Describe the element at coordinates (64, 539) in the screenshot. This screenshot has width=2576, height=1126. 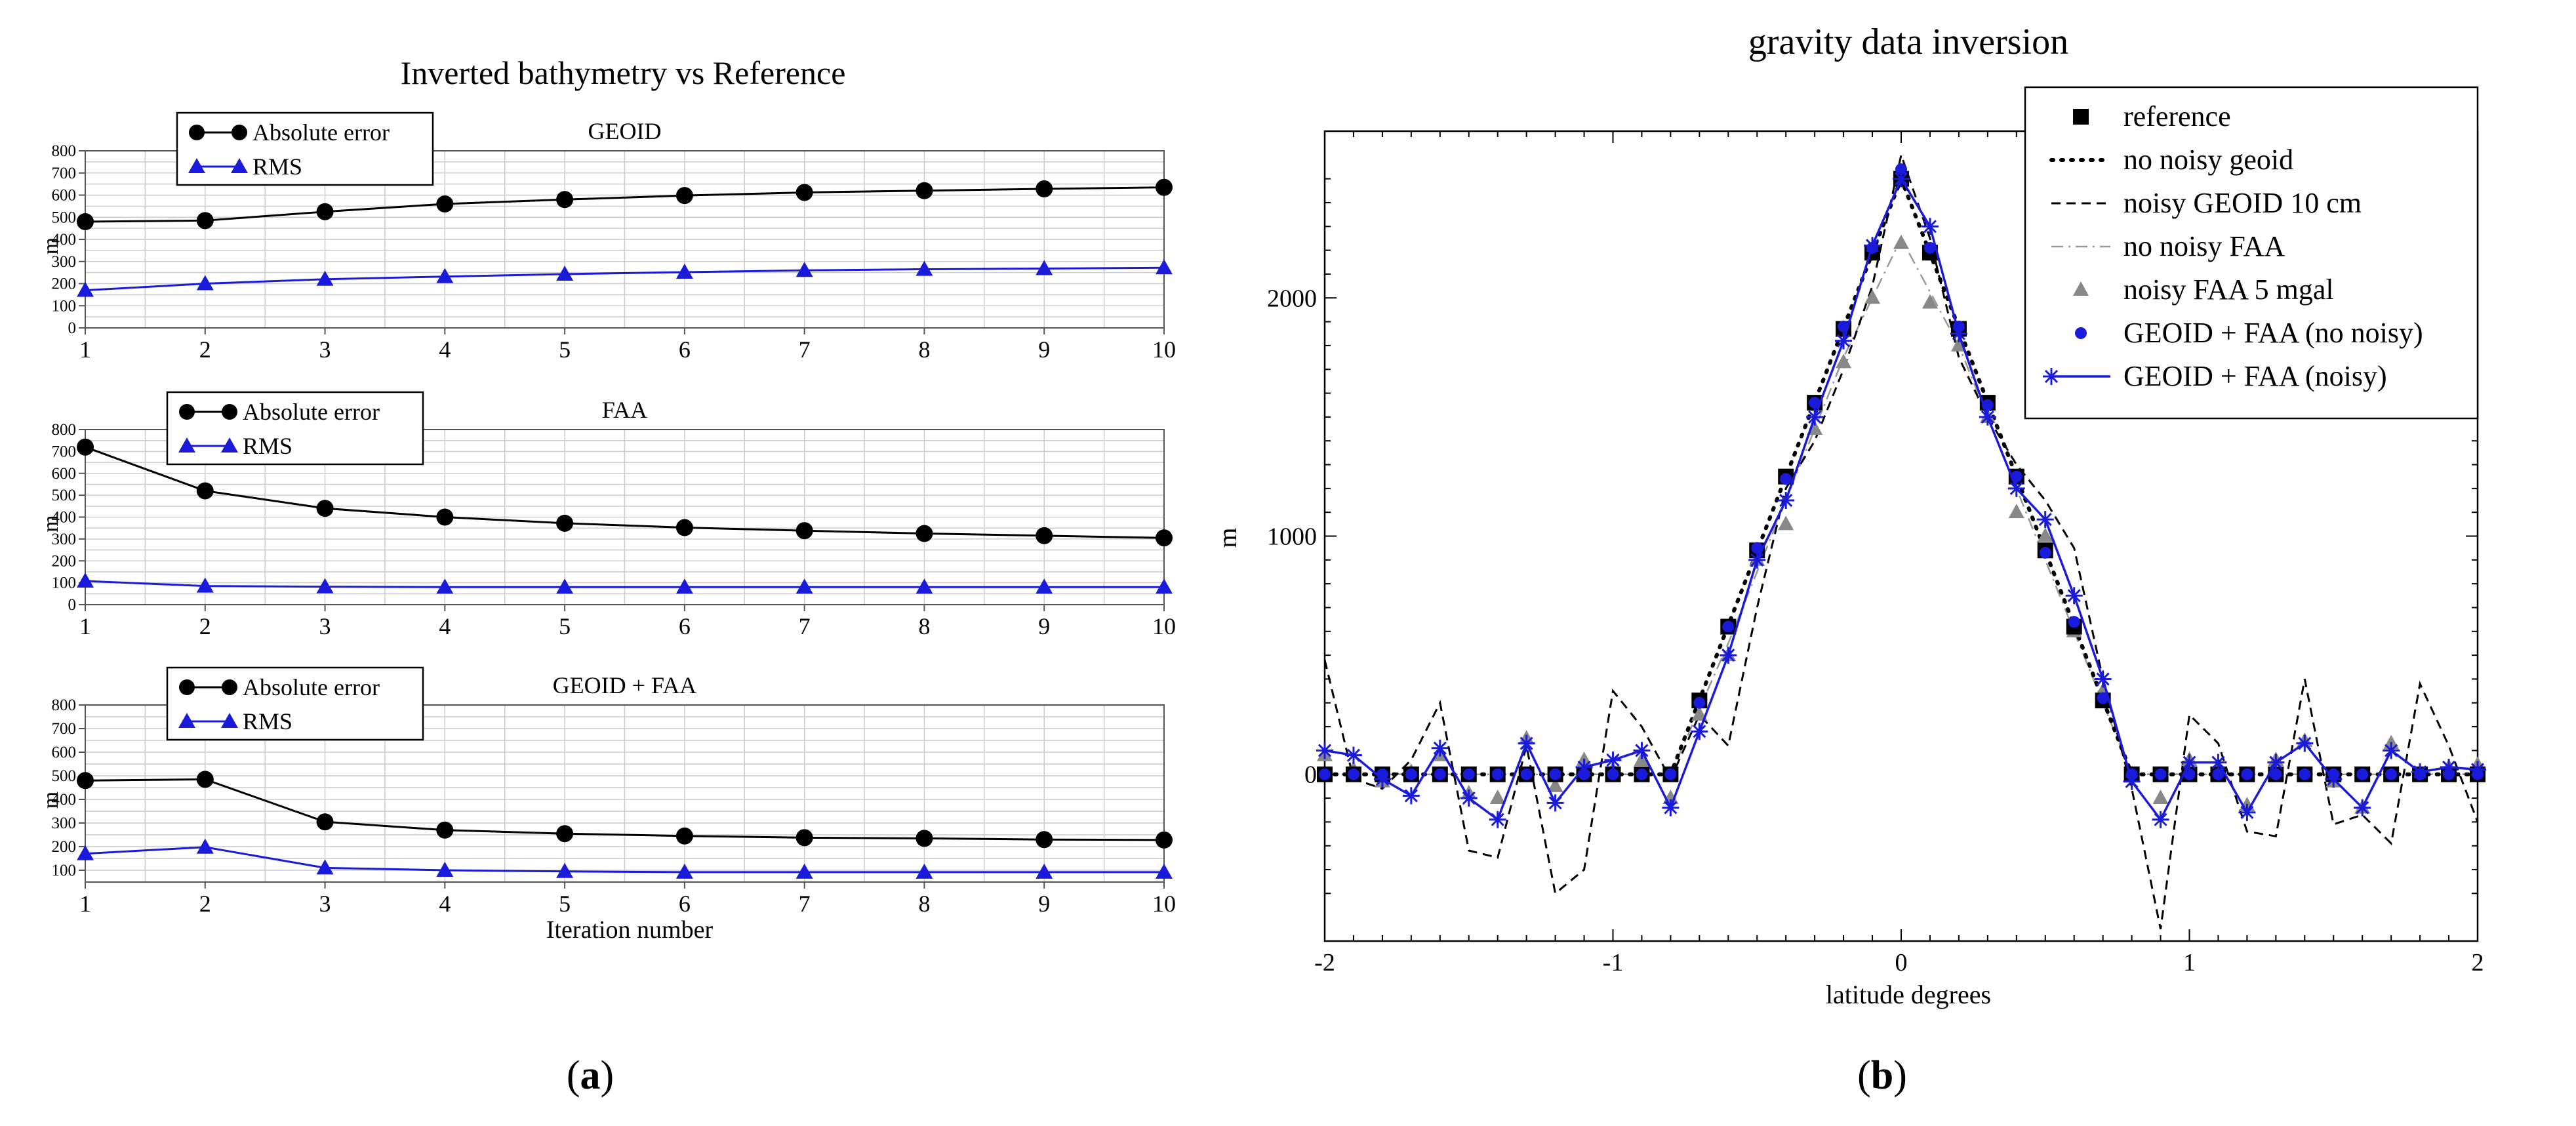
I see `y-tick-label: 300` at that location.